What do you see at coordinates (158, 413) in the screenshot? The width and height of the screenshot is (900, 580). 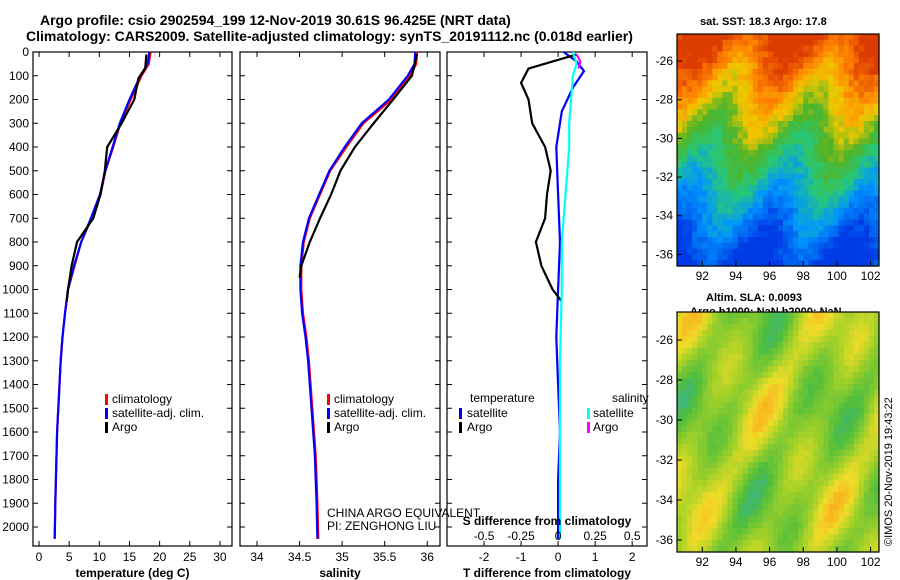 I see `temperature-legend-label: satellite-adj. clim.` at bounding box center [158, 413].